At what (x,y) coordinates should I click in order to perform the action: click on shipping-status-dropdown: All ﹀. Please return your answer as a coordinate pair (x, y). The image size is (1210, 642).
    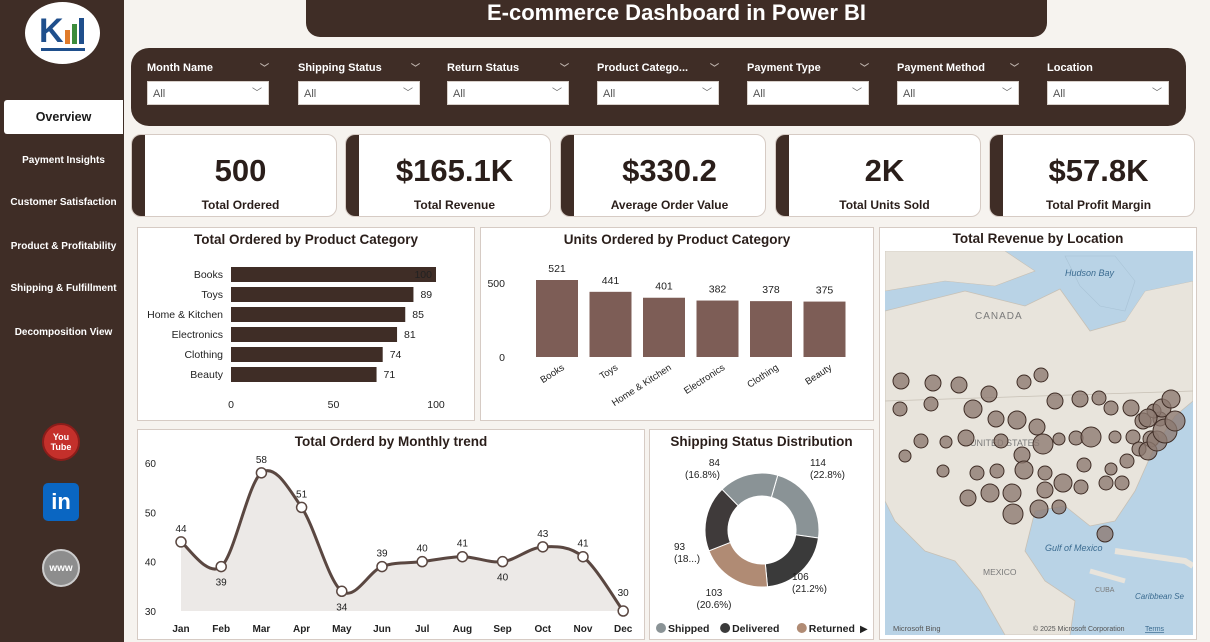
    Looking at the image, I should click on (359, 93).